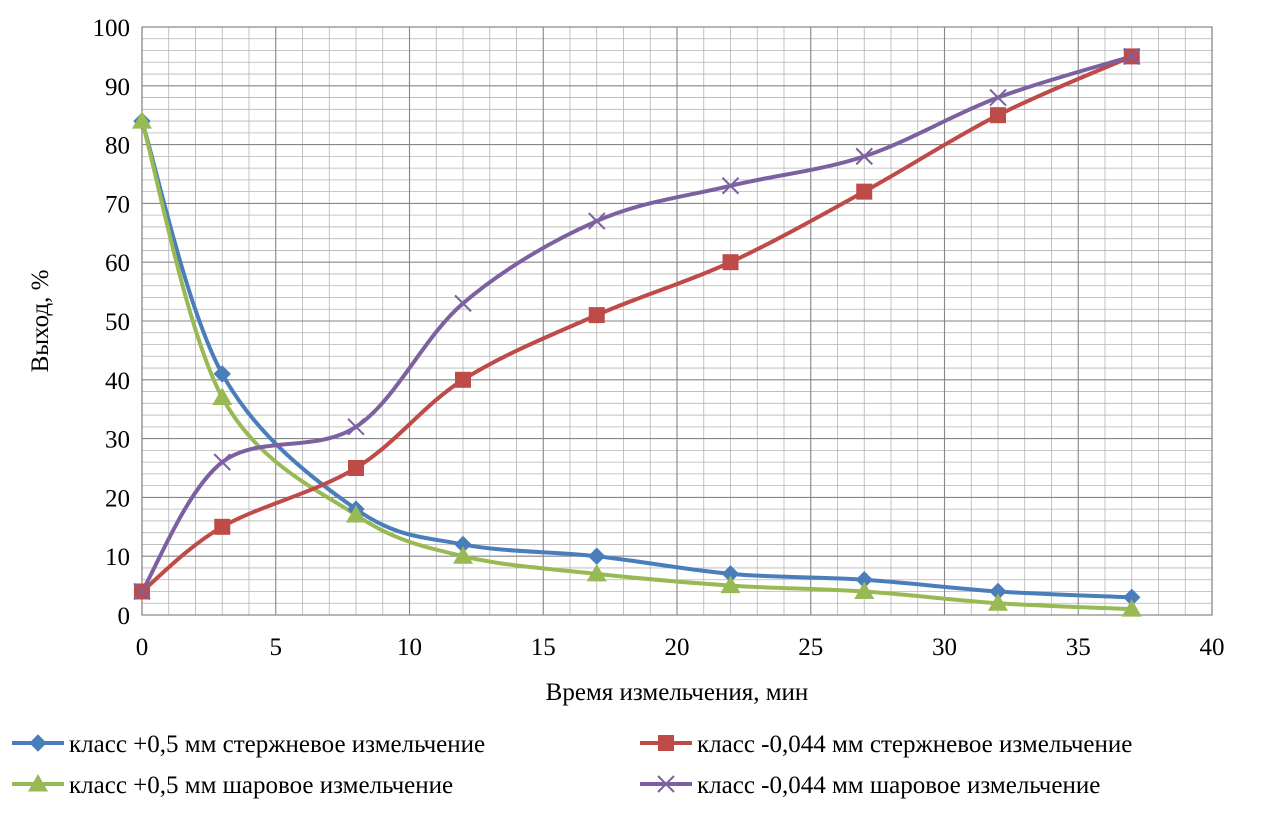 The width and height of the screenshot is (1263, 815). Describe the element at coordinates (117, 557) in the screenshot. I see `y-tick-label: 10` at that location.